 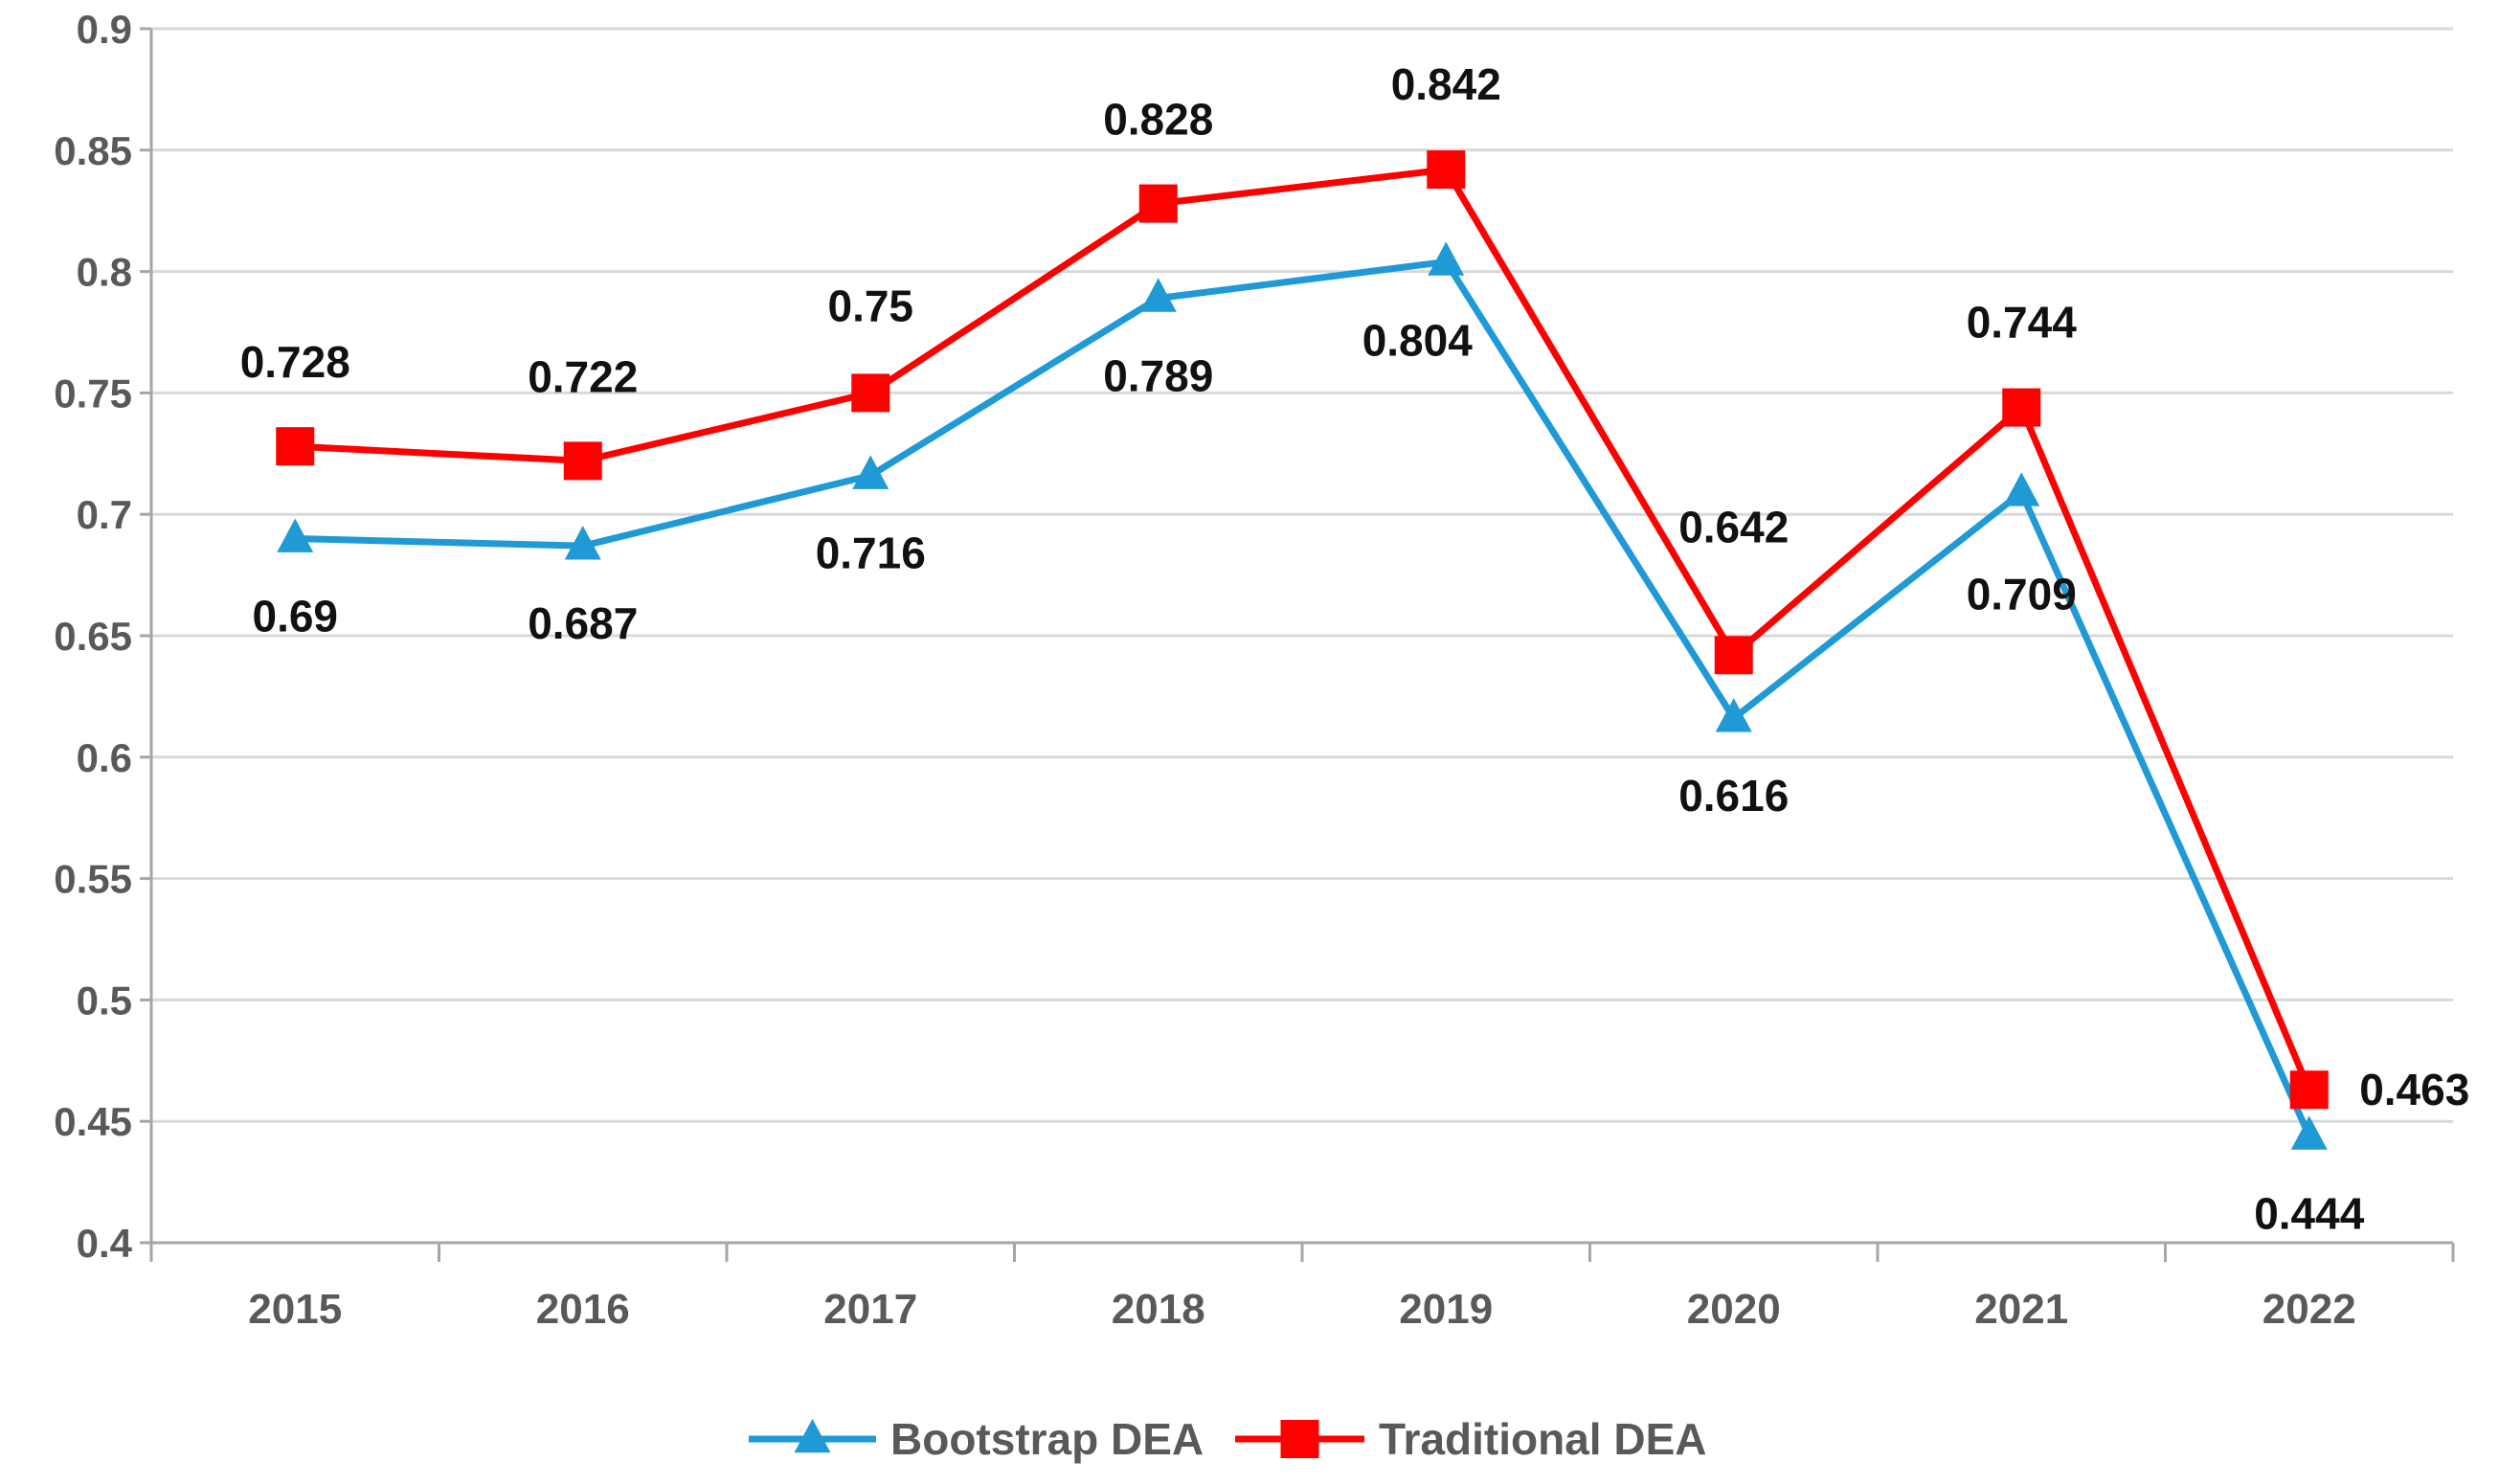 What do you see at coordinates (93, 879) in the screenshot?
I see `y-tick-label: 0.55` at bounding box center [93, 879].